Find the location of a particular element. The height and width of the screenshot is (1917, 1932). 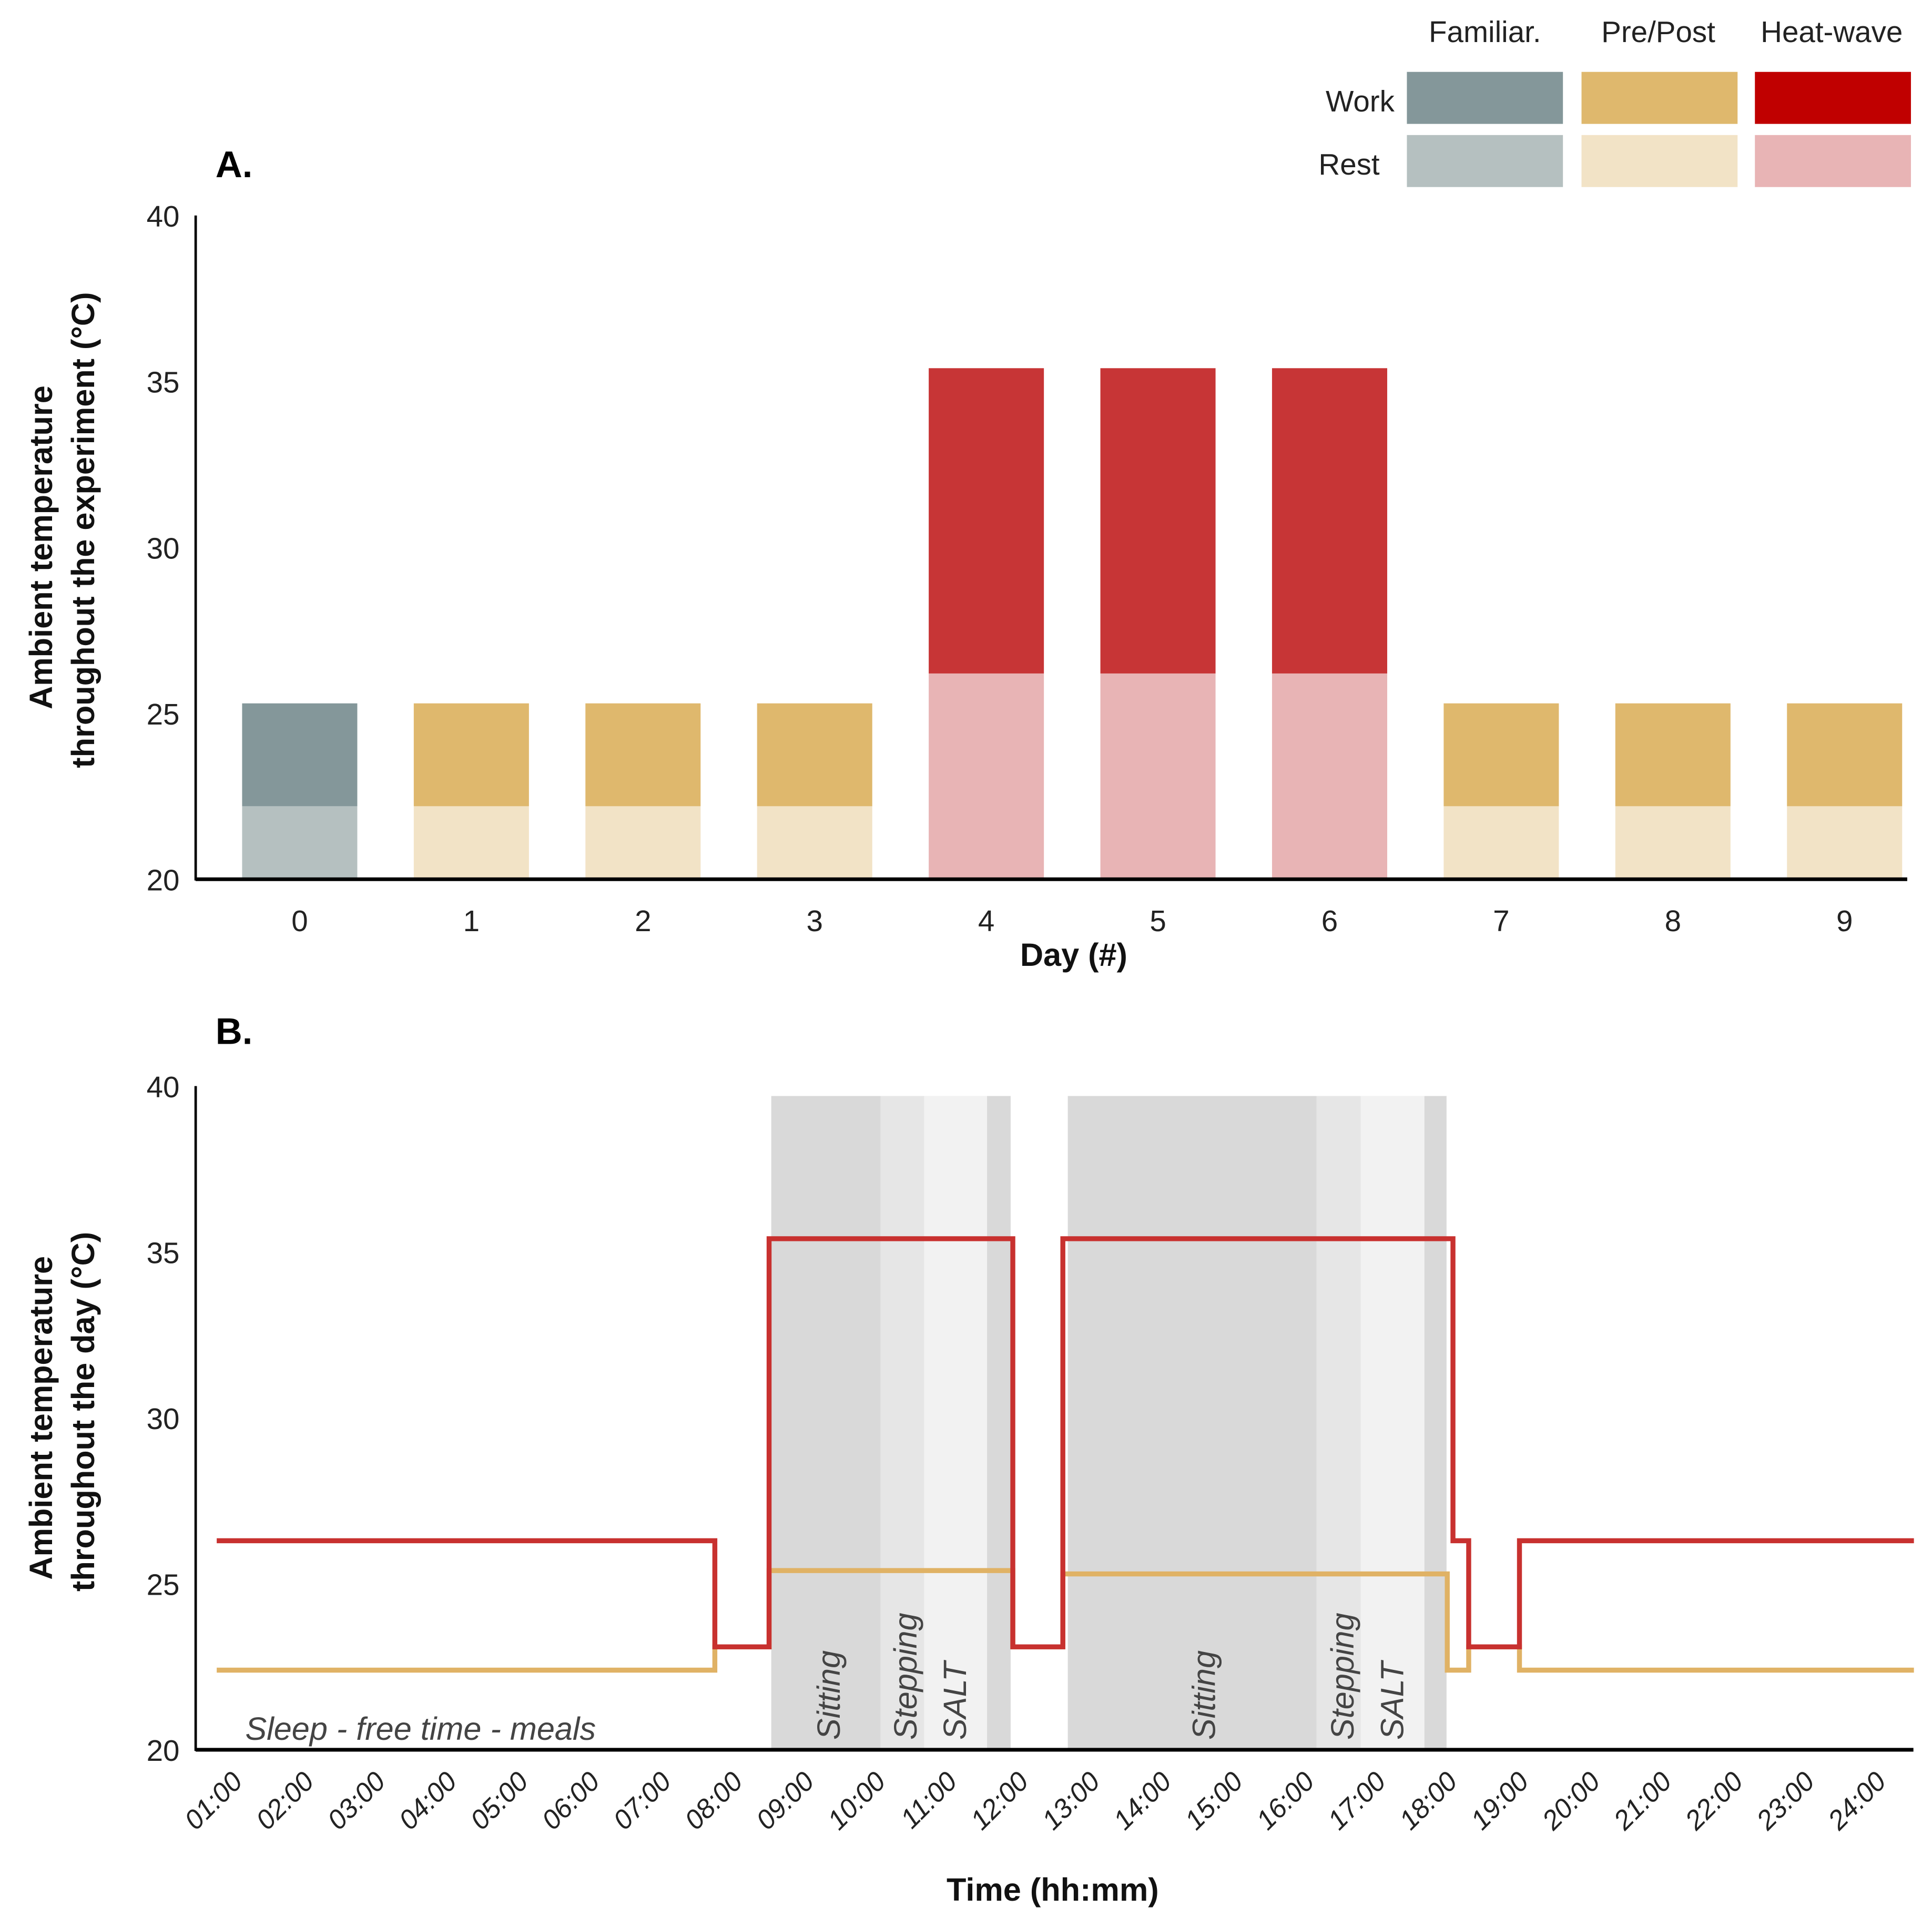

annotation-stepping-1: Stepping is located at coordinates (905, 1677).